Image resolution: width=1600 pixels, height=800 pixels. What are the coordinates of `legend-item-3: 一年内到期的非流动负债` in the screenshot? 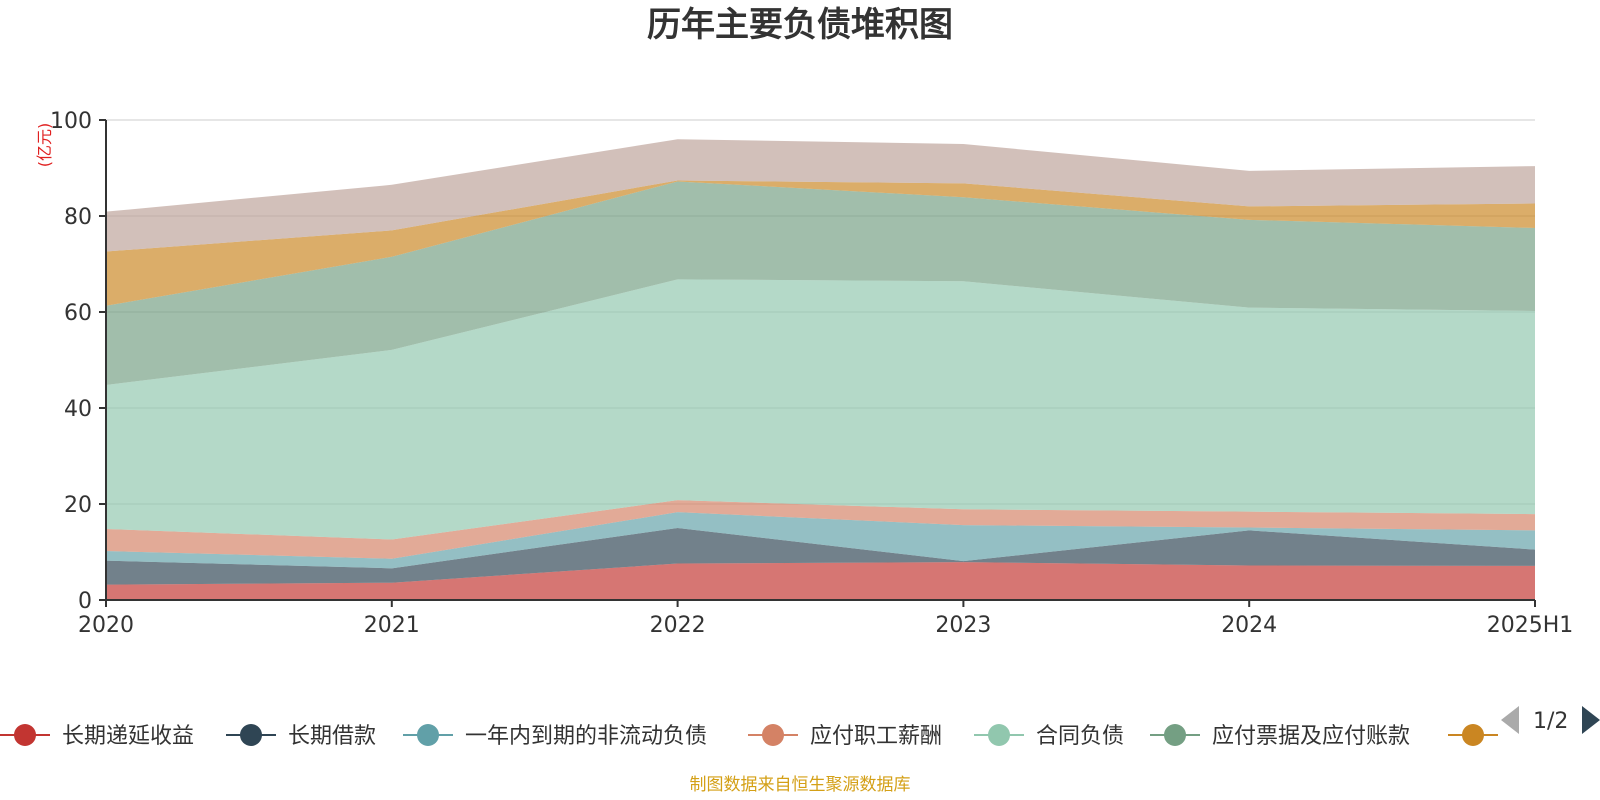 It's located at (555, 736).